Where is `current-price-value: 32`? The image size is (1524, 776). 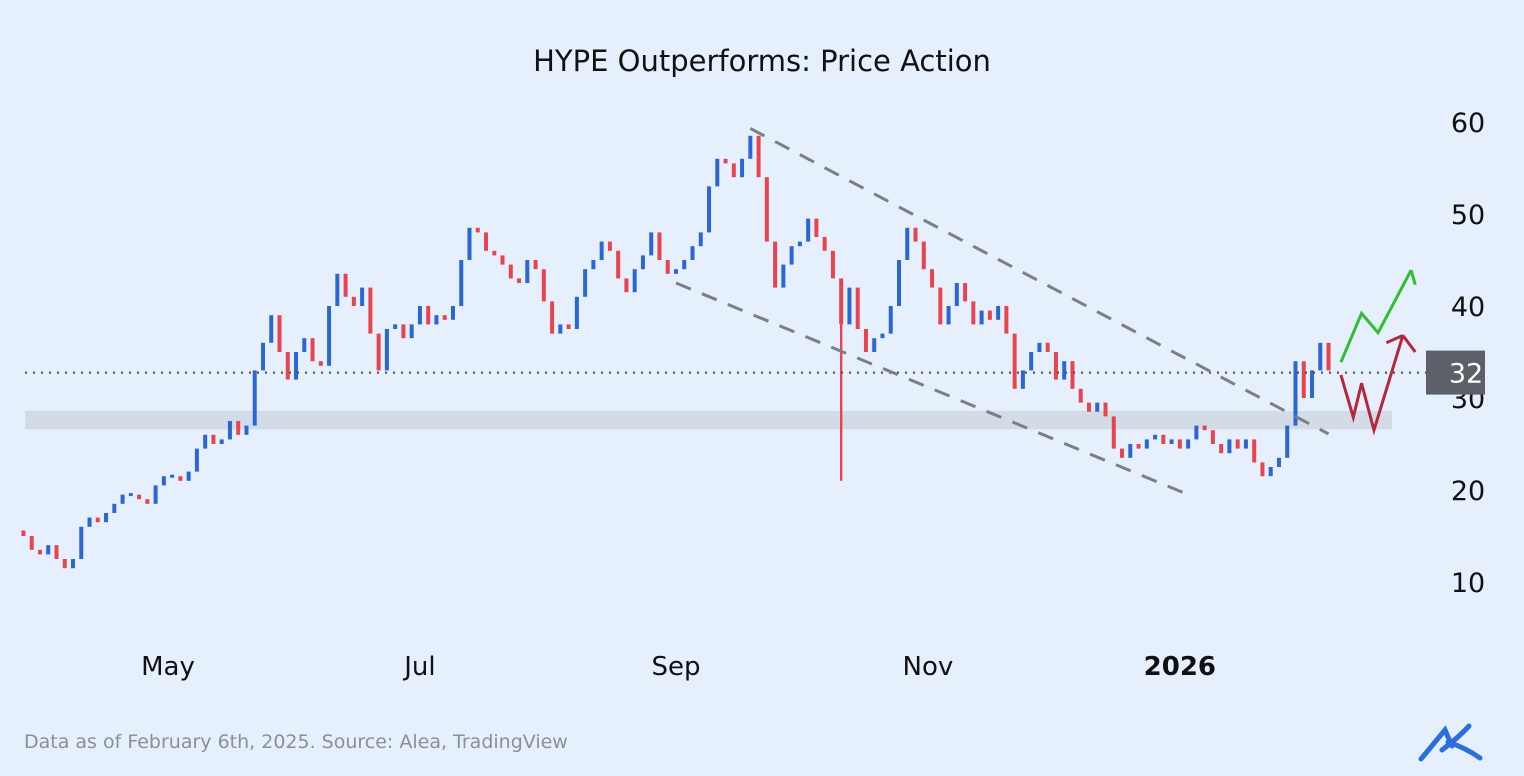 current-price-value: 32 is located at coordinates (1466, 374).